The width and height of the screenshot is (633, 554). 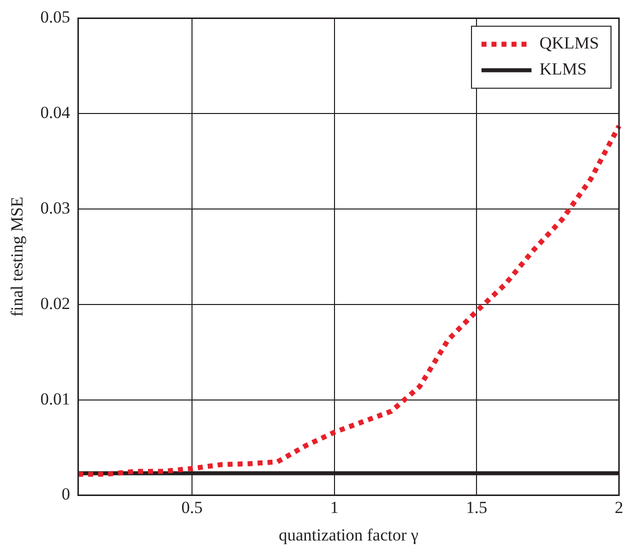 I want to click on x-axis-title: quantization factor γ, so click(x=348, y=534).